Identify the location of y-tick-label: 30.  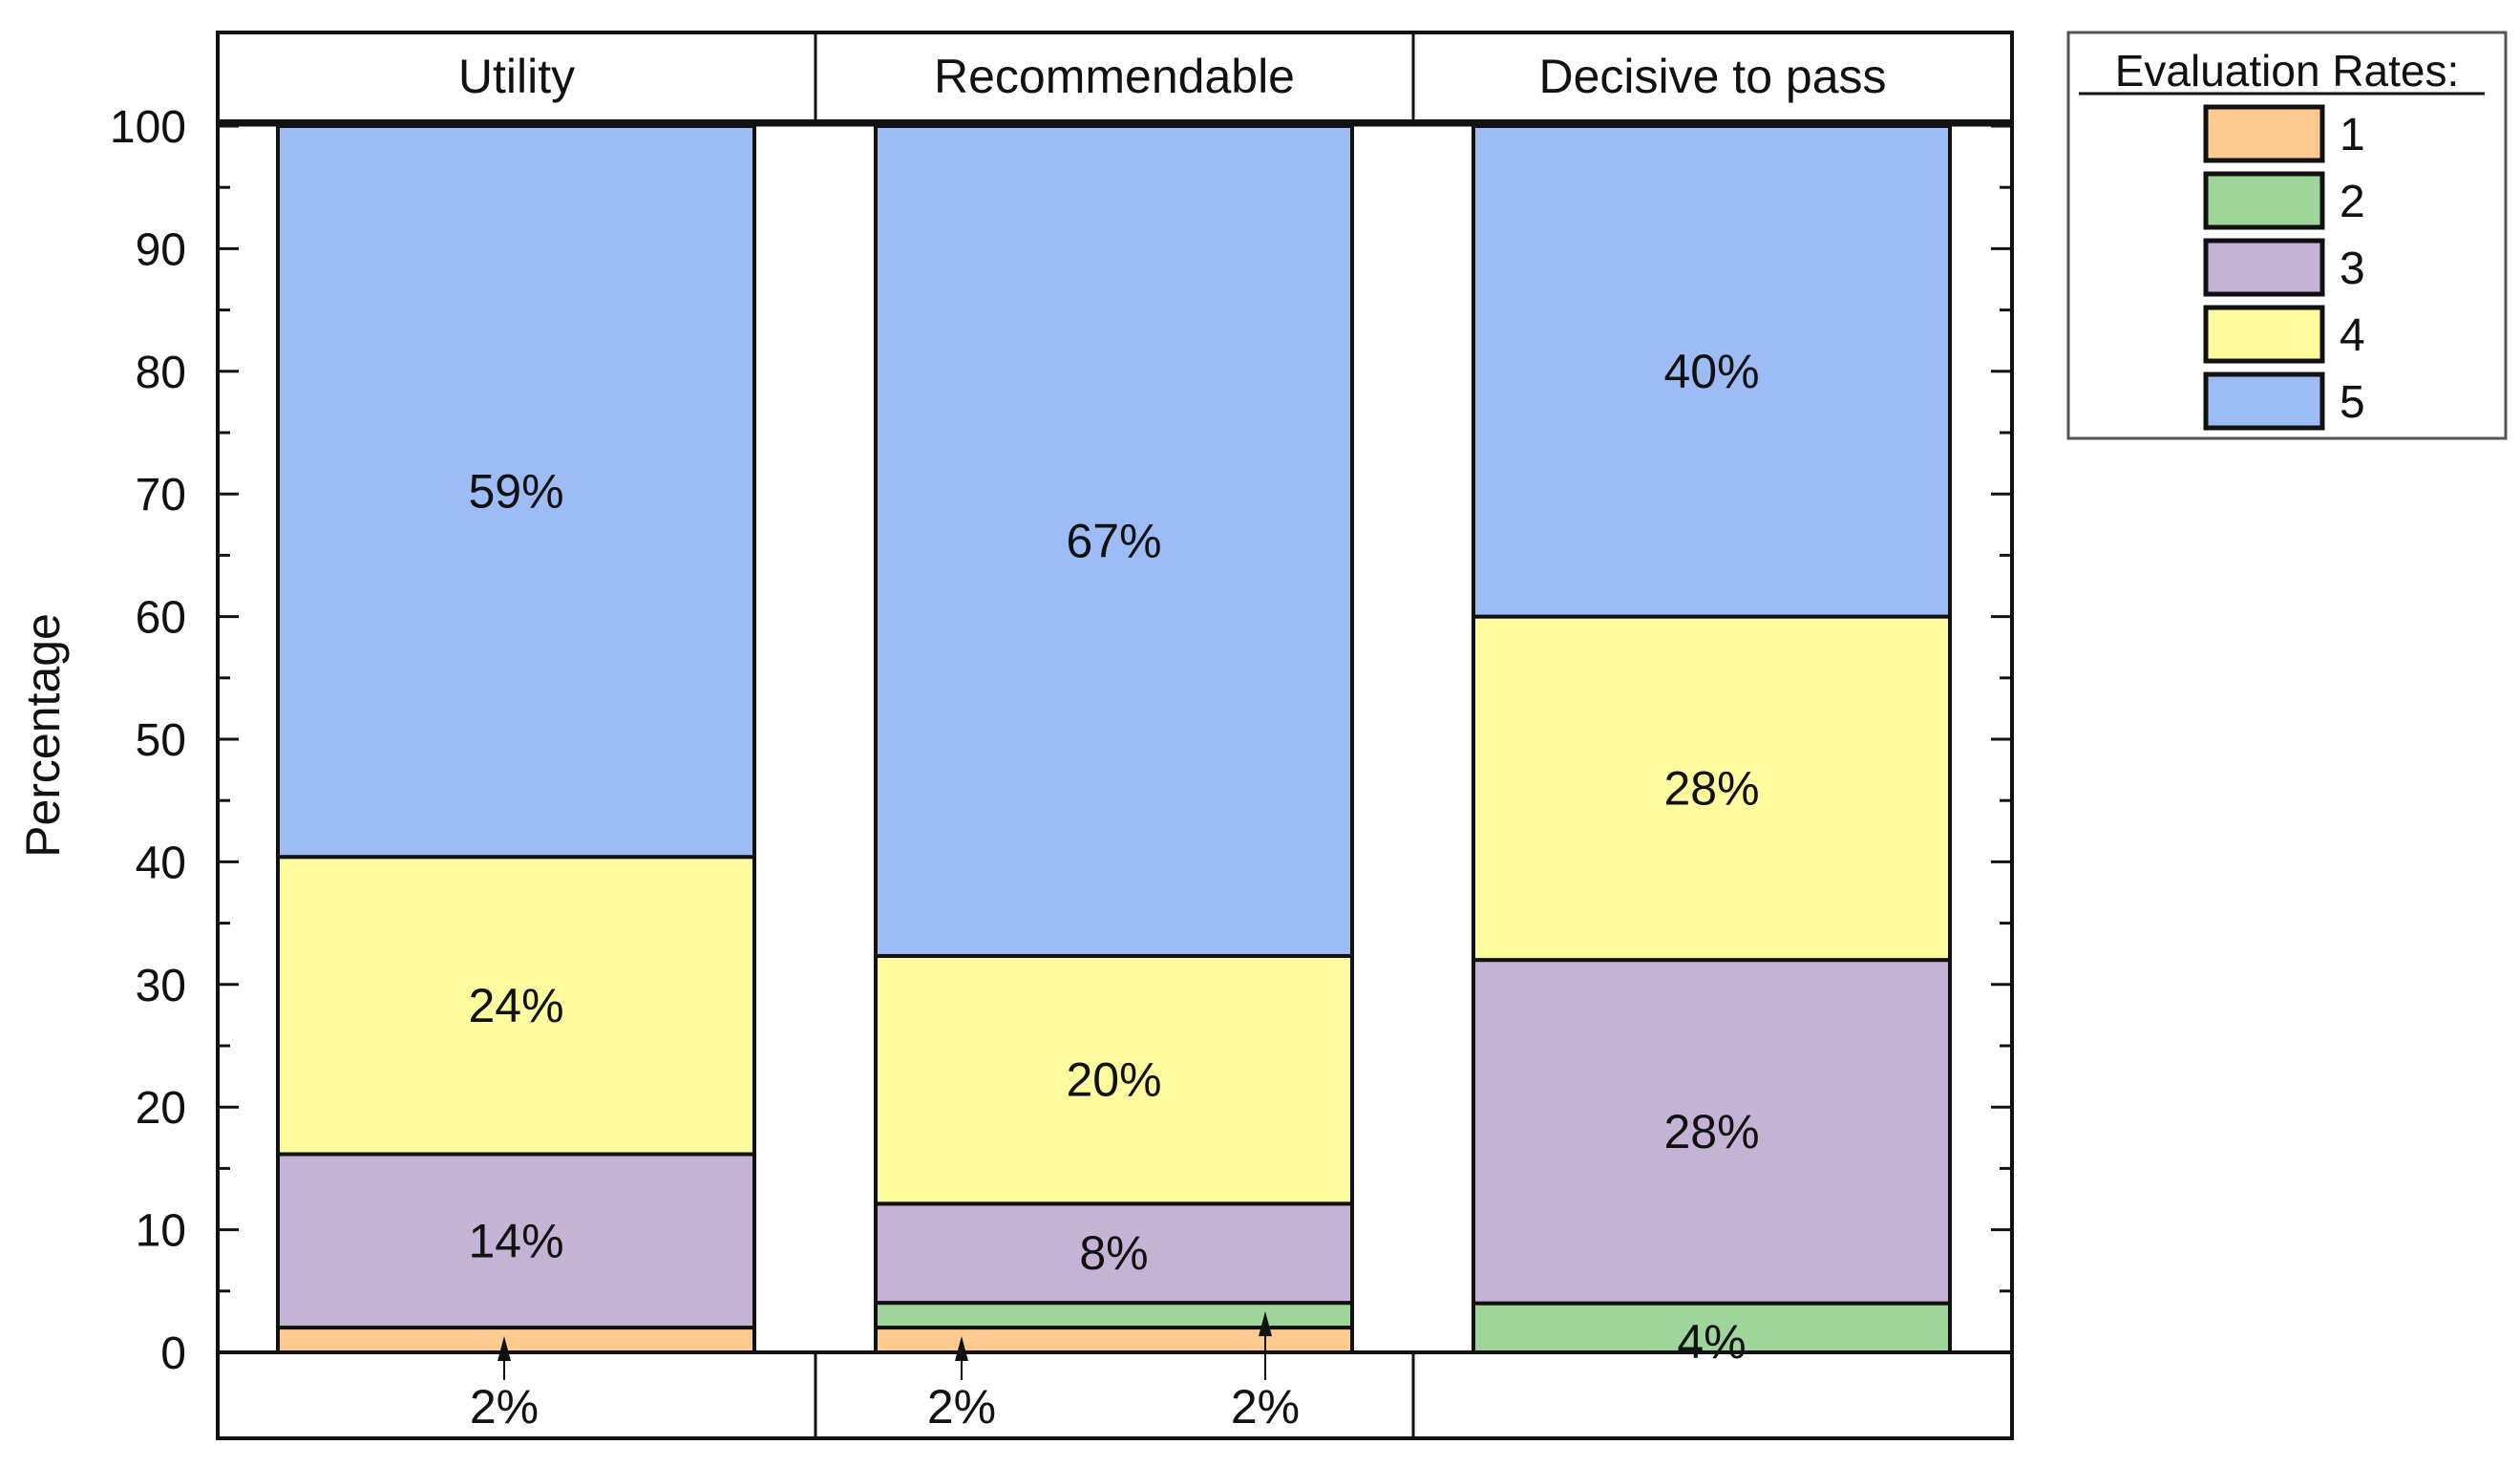
(161, 986).